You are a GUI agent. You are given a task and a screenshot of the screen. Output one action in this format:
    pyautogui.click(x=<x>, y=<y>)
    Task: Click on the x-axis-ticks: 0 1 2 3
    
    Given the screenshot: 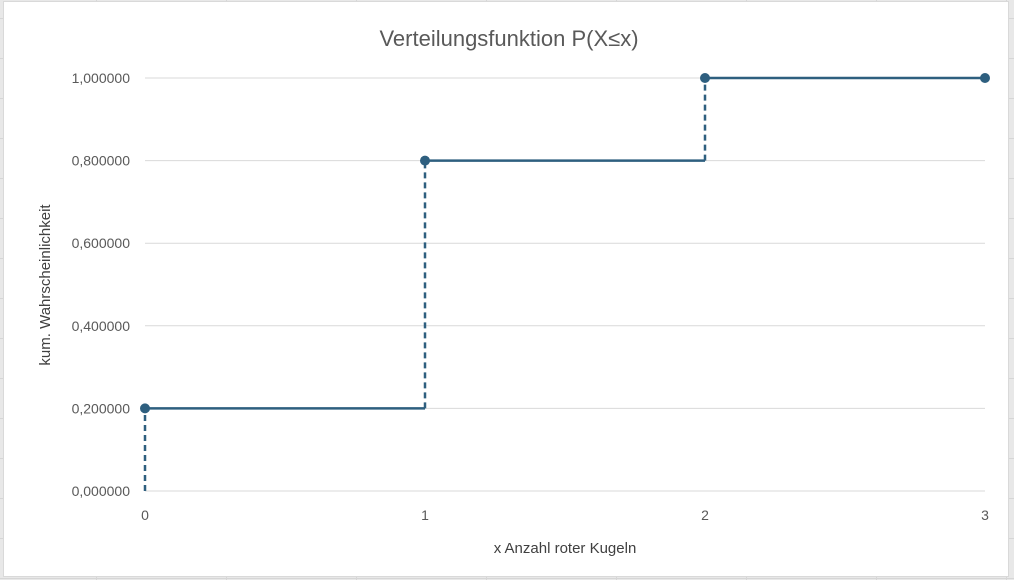 What is the action you would take?
    pyautogui.click(x=565, y=515)
    